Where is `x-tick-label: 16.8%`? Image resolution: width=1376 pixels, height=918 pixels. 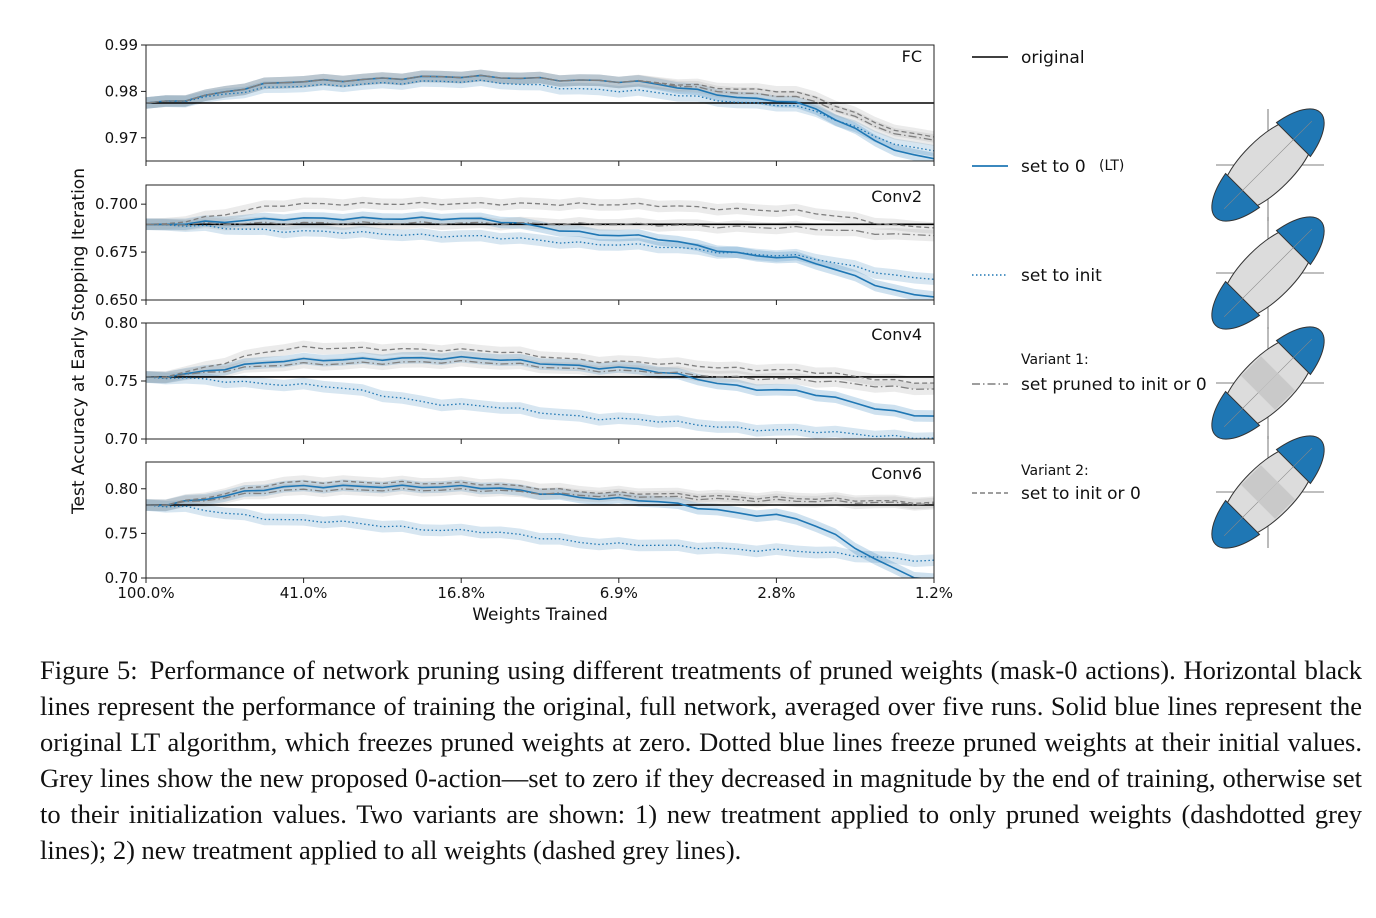 x-tick-label: 16.8% is located at coordinates (461, 593).